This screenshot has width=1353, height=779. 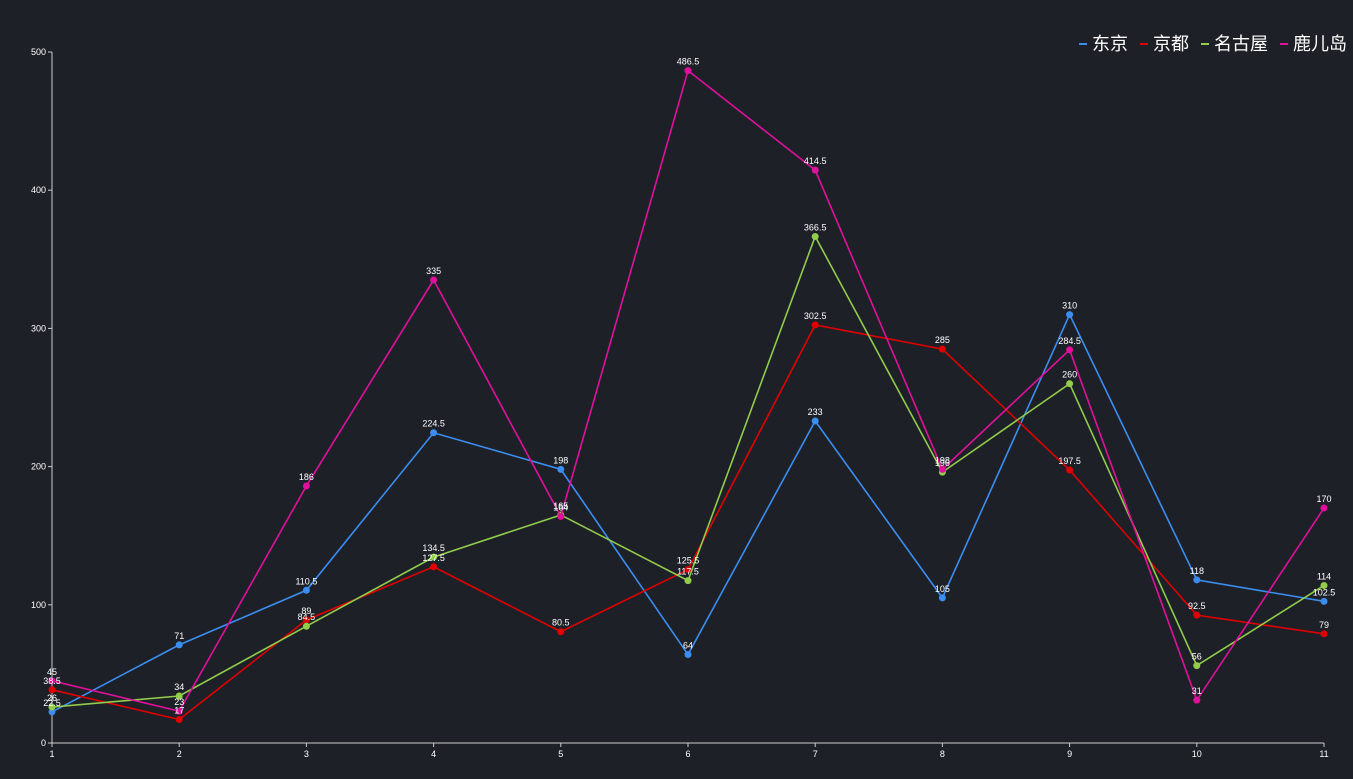 What do you see at coordinates (38, 328) in the screenshot?
I see `y-tick-label: 300` at bounding box center [38, 328].